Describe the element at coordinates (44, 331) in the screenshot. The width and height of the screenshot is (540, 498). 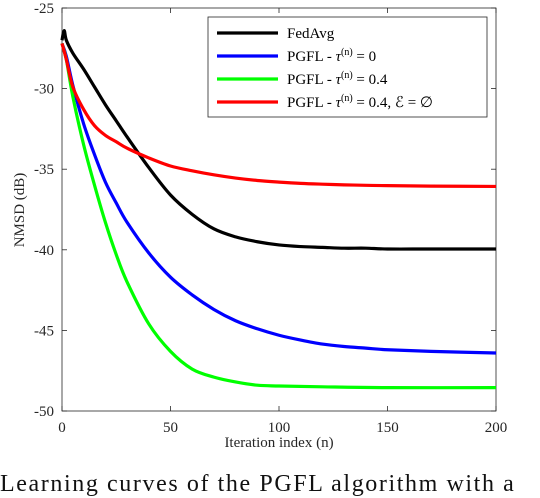
I see `y-tick-label: -45` at that location.